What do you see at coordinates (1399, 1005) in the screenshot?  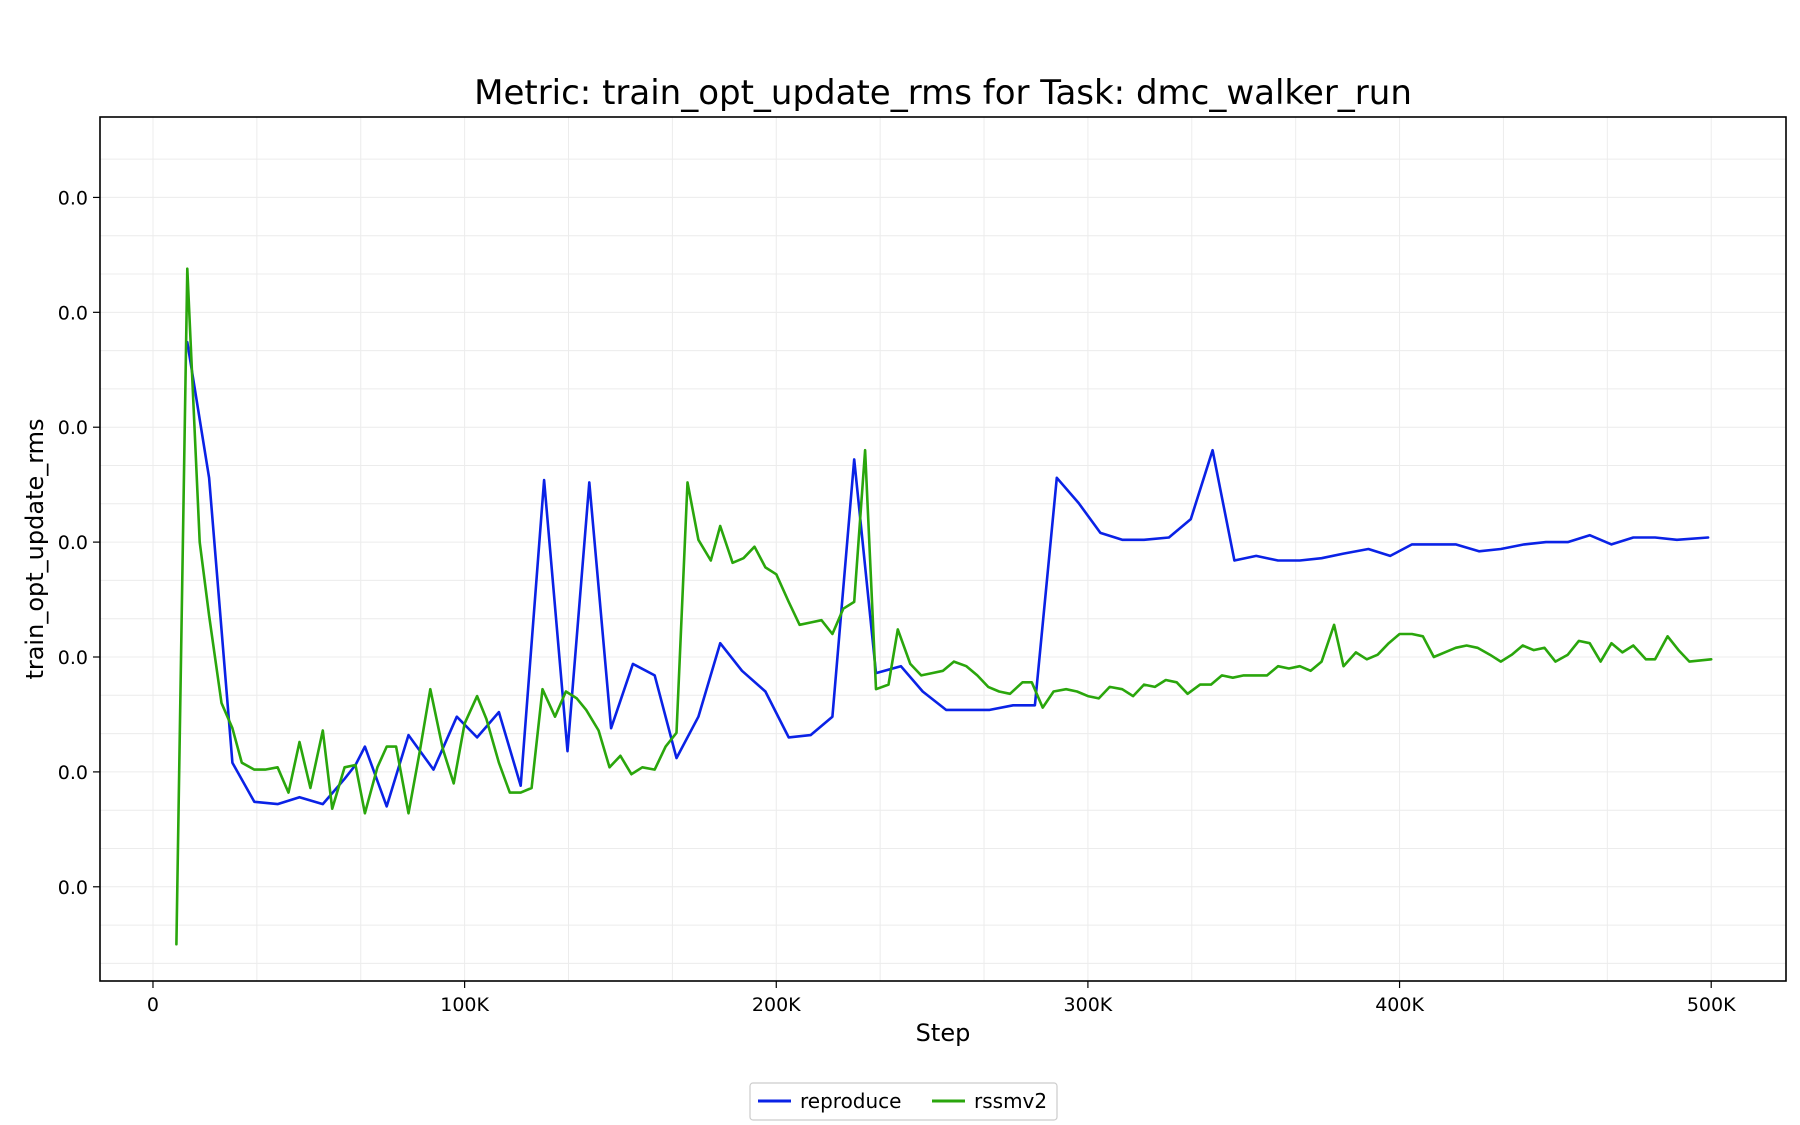 I see `x-tick-label: 400K` at bounding box center [1399, 1005].